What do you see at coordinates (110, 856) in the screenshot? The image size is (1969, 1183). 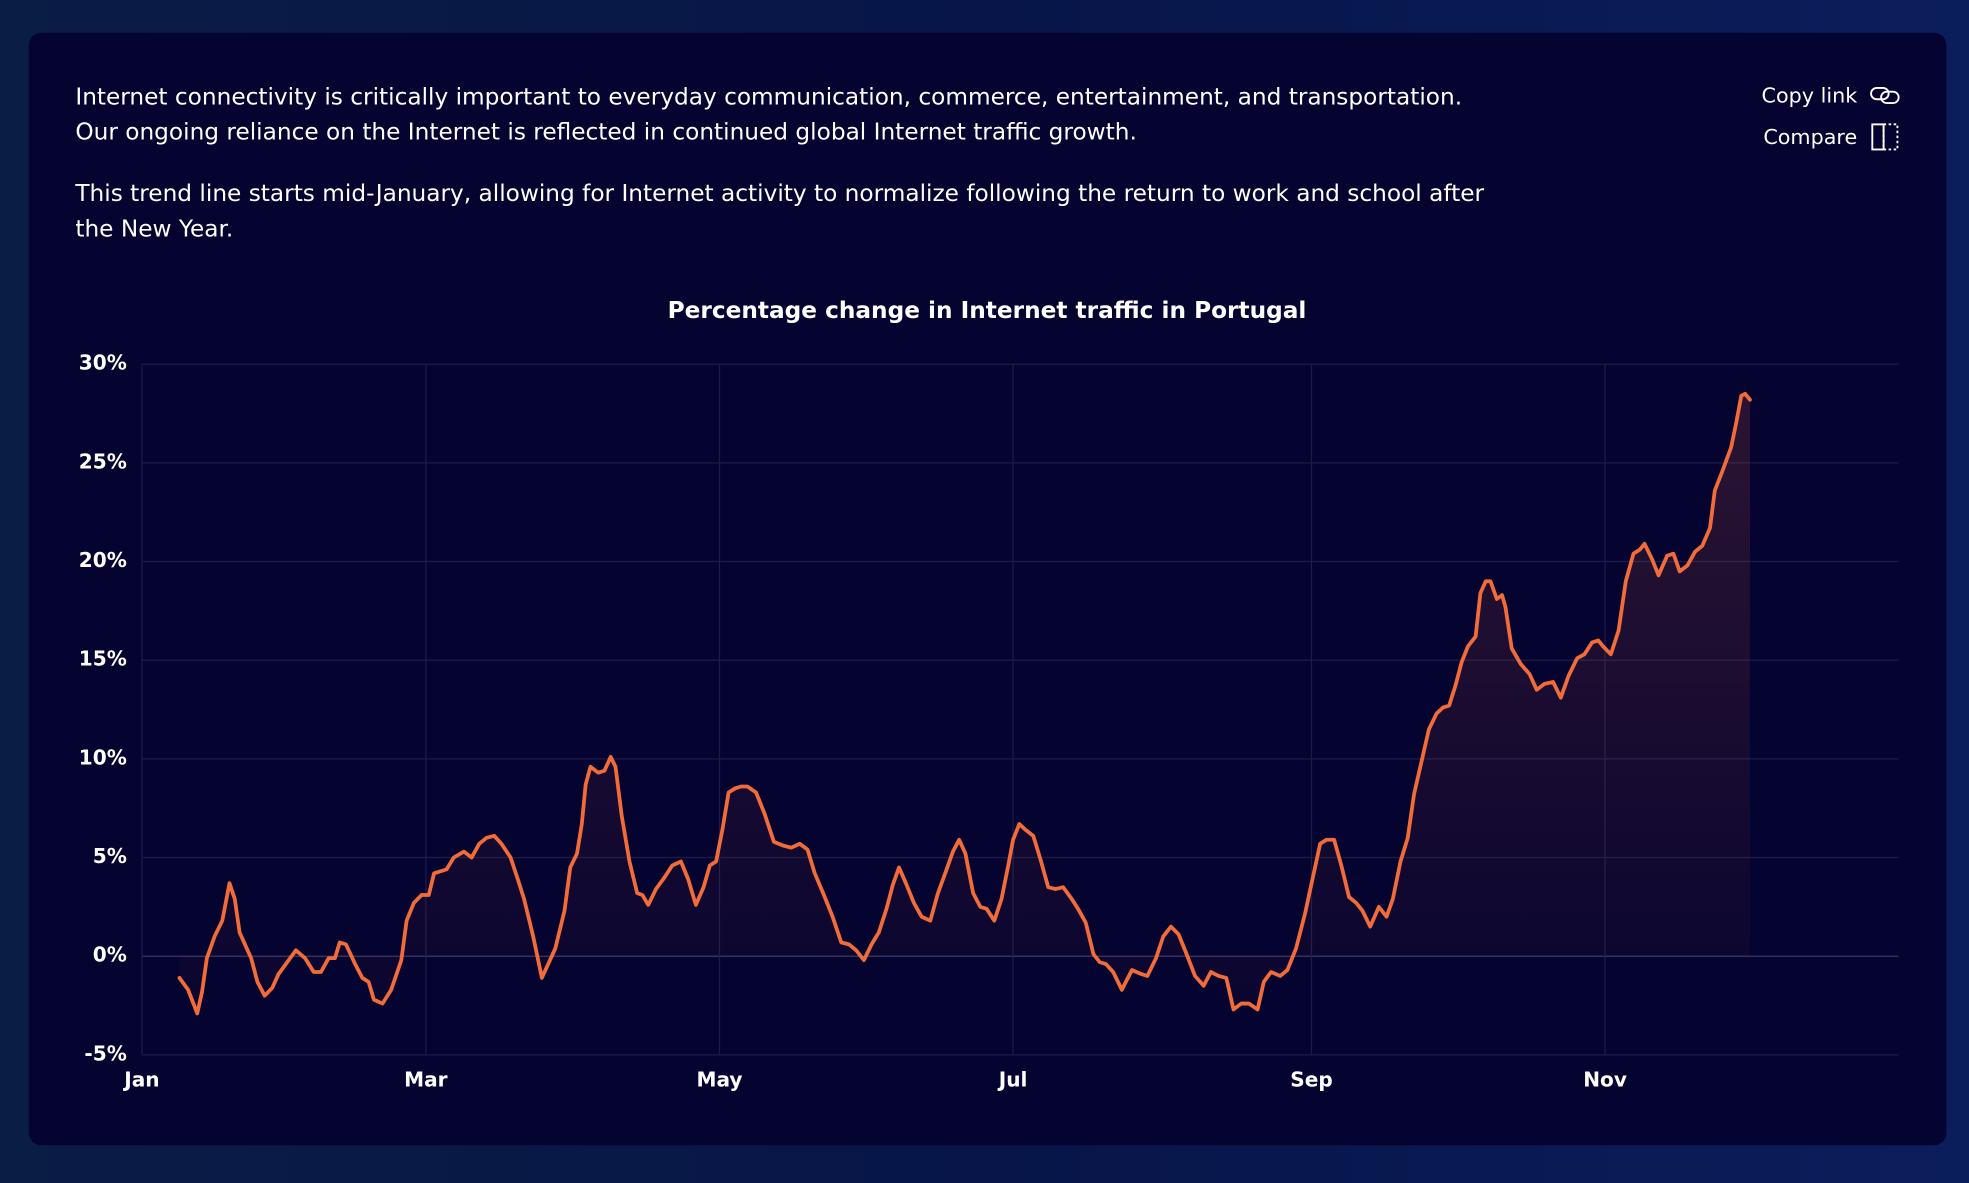 I see `y-tick-label: 5%` at bounding box center [110, 856].